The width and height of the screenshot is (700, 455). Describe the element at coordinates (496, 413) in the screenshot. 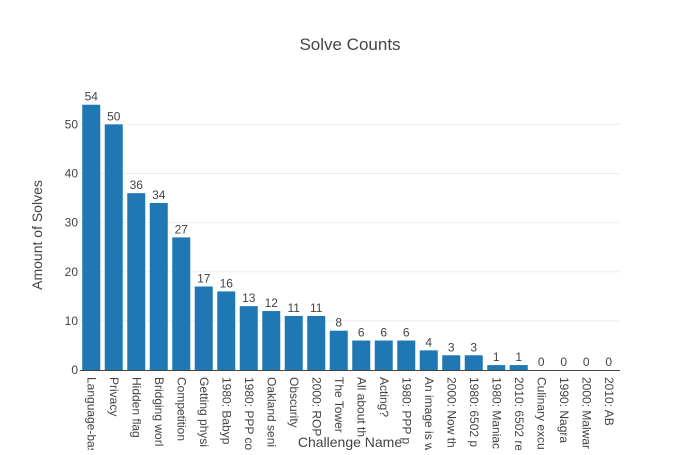

I see `x-tick-label: 1980: Maniac` at that location.